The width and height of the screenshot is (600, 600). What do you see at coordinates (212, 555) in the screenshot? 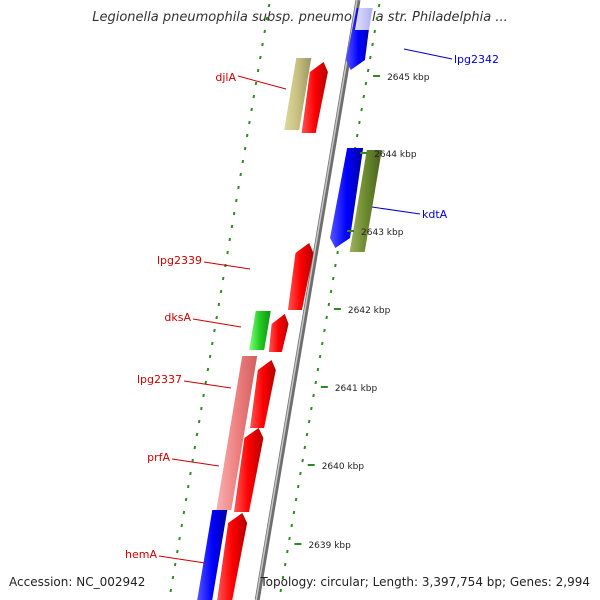
I see `gene-block-hema-blue` at bounding box center [212, 555].